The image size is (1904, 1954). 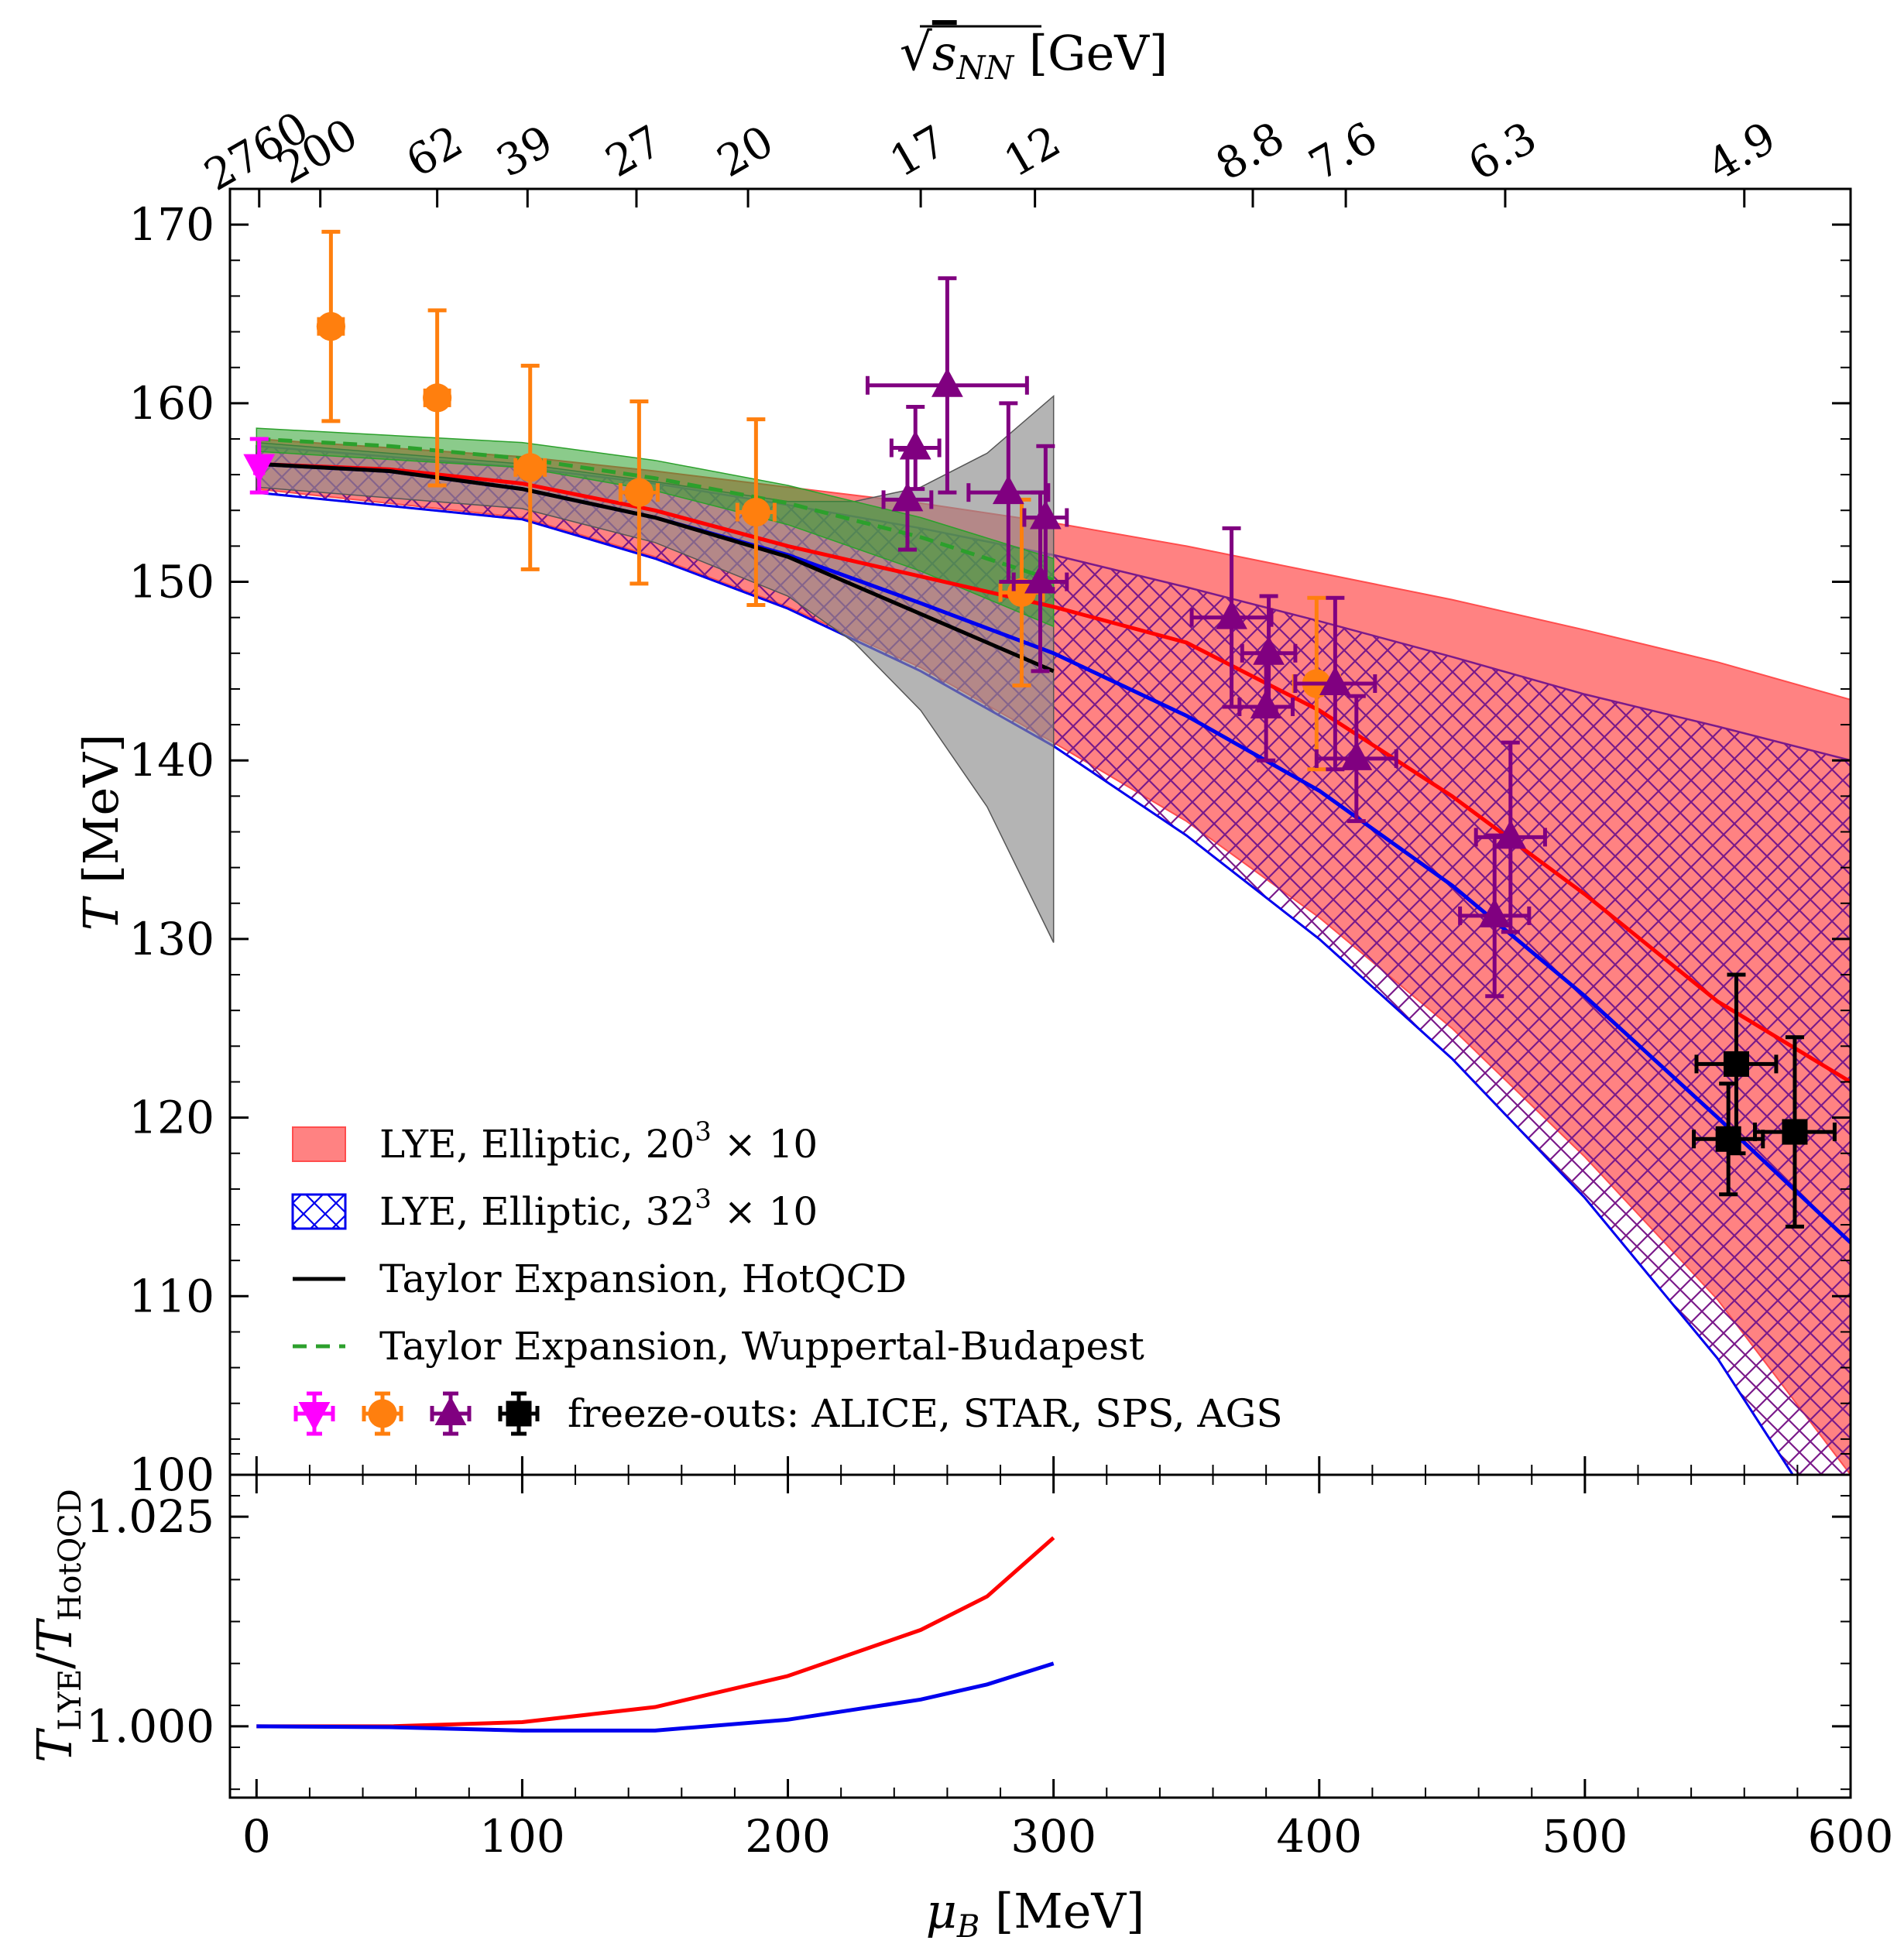 What do you see at coordinates (172, 1474) in the screenshot?
I see `y-tick-label: 100` at bounding box center [172, 1474].